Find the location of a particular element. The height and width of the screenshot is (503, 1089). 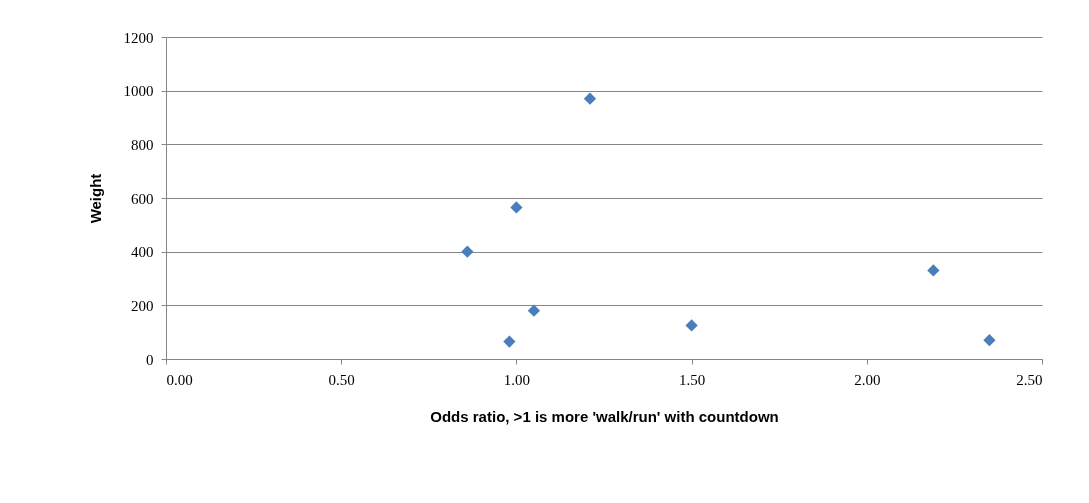

x-tick-label: 0.00 is located at coordinates (179, 379).